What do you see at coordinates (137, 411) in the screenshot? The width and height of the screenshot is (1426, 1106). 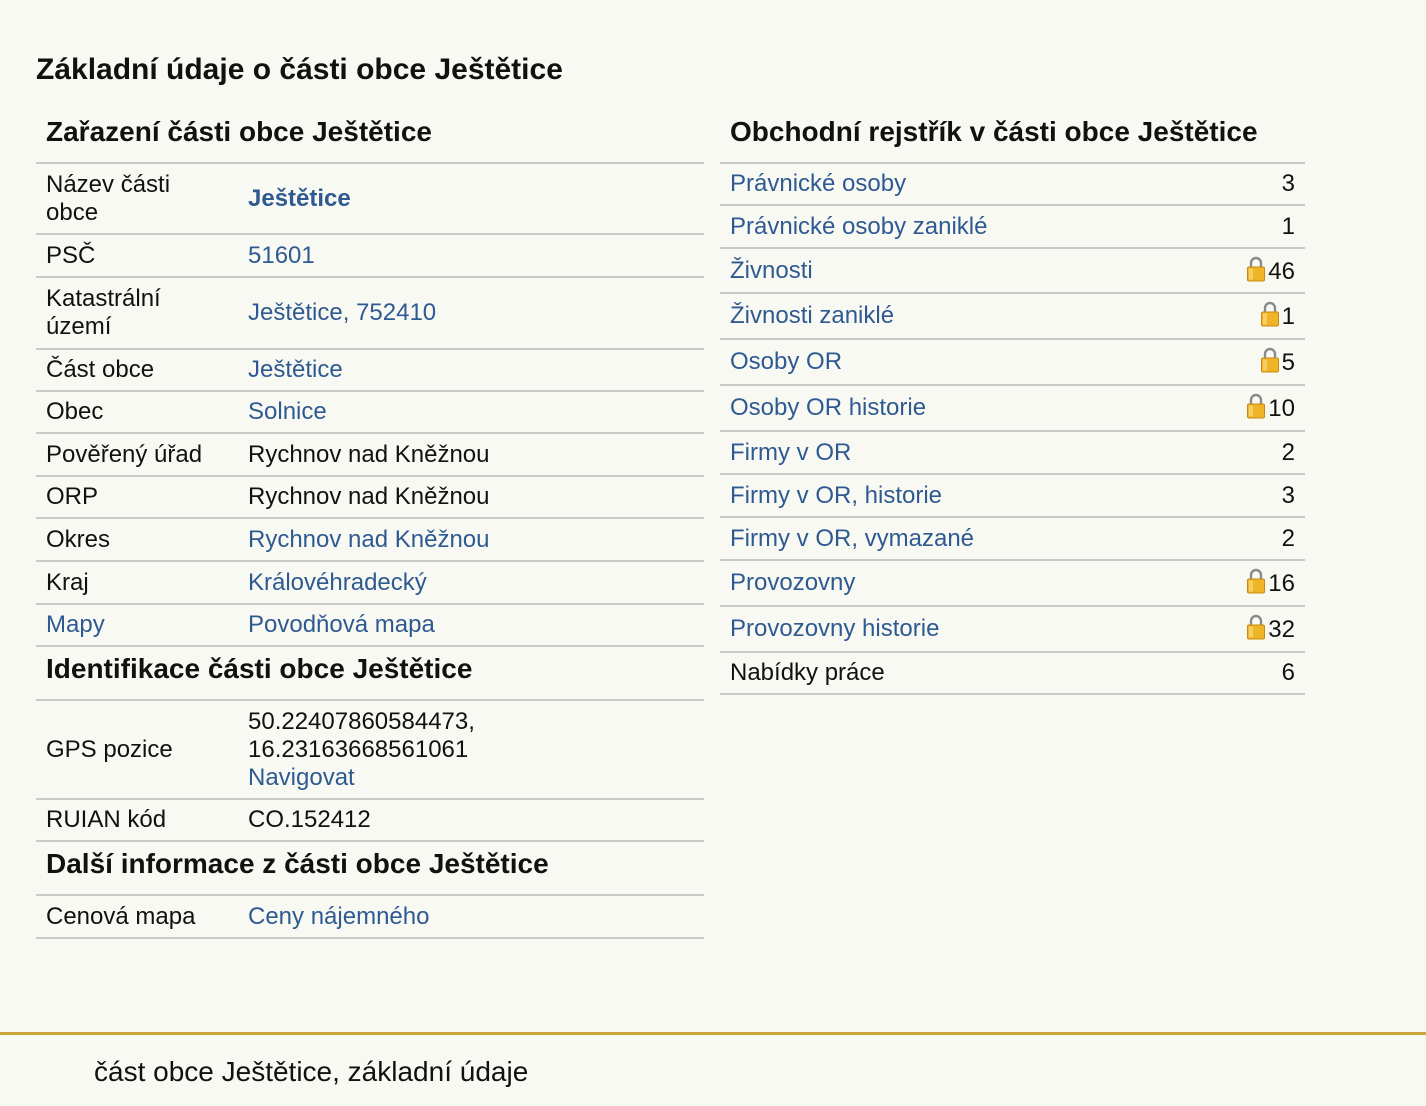 I see `row-label: Obec` at bounding box center [137, 411].